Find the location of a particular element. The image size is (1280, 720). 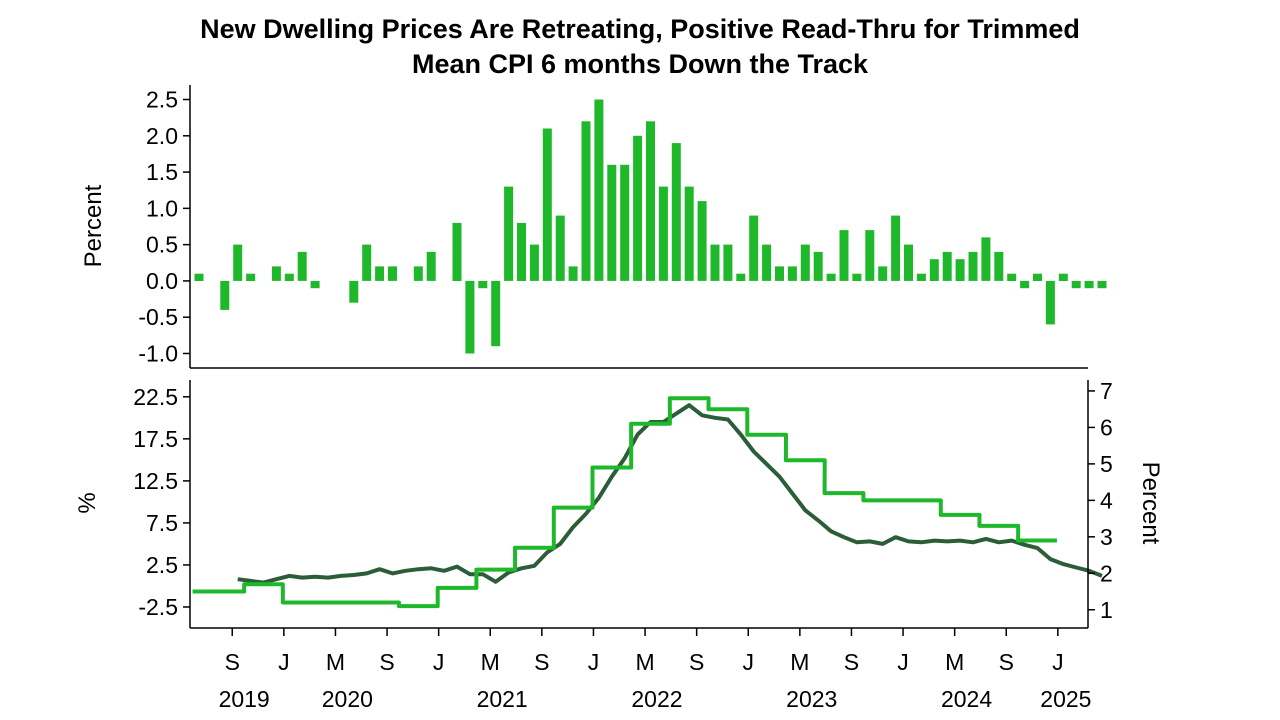

left-y-tick-label: 22.5 is located at coordinates (155, 397).